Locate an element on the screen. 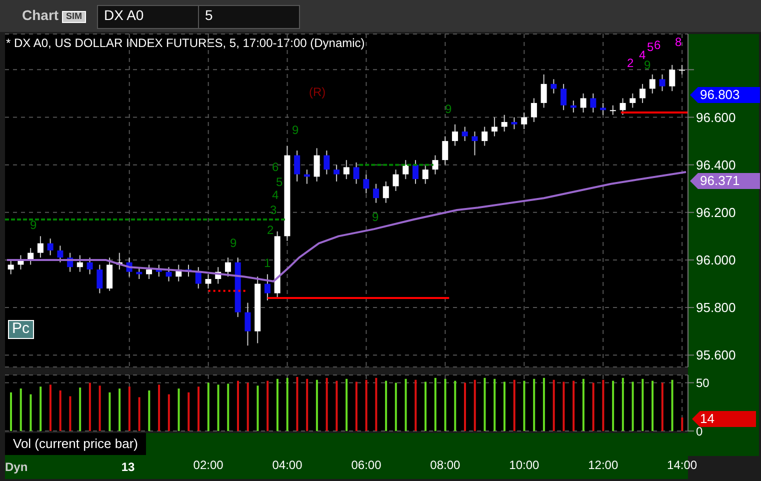 Image resolution: width=761 pixels, height=481 pixels. y-tick-label: 0 is located at coordinates (699, 431).